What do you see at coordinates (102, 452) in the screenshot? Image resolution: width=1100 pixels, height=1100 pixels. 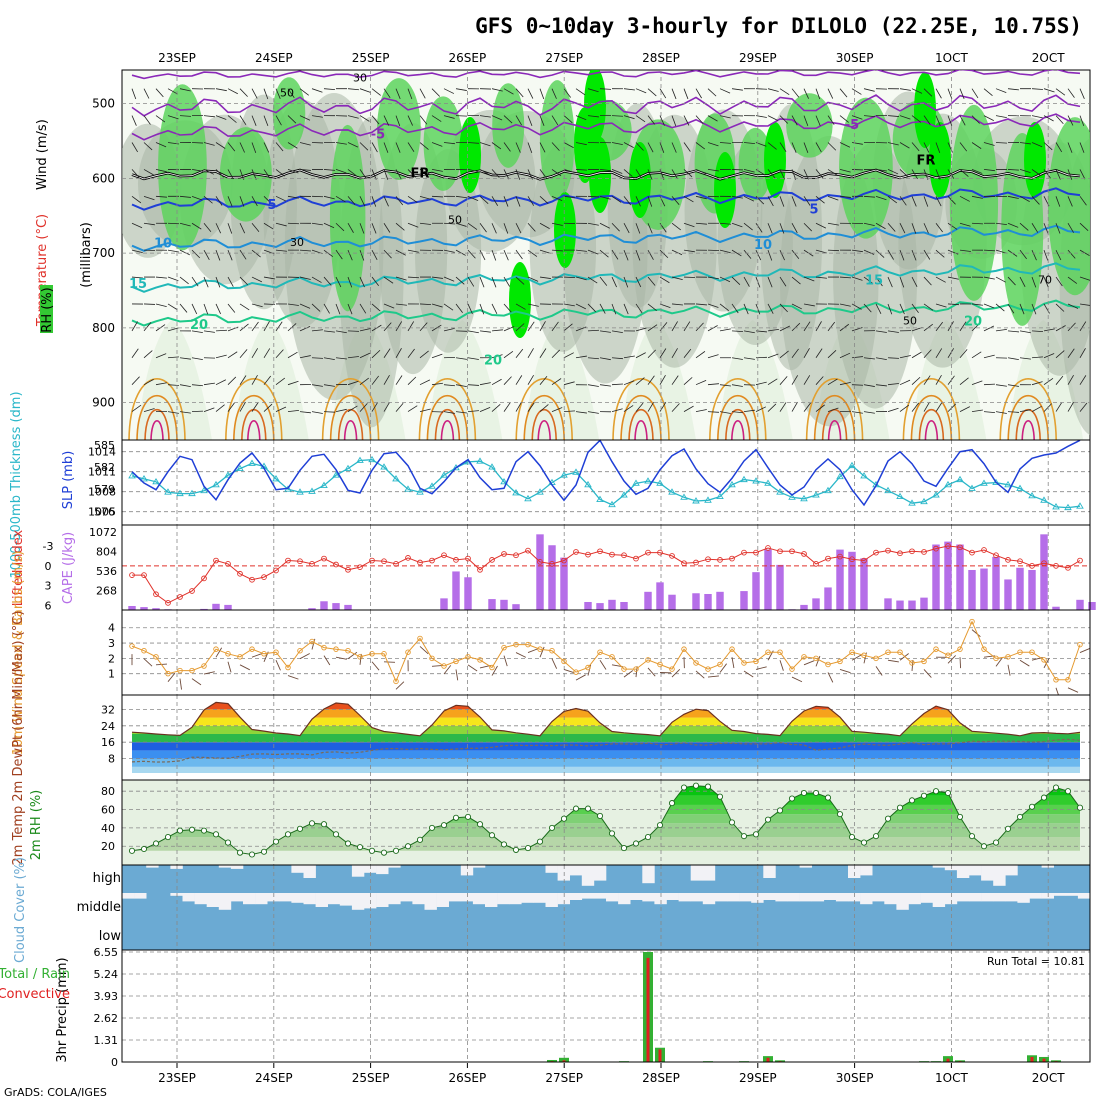 I see `slp-tick: 1014` at bounding box center [102, 452].